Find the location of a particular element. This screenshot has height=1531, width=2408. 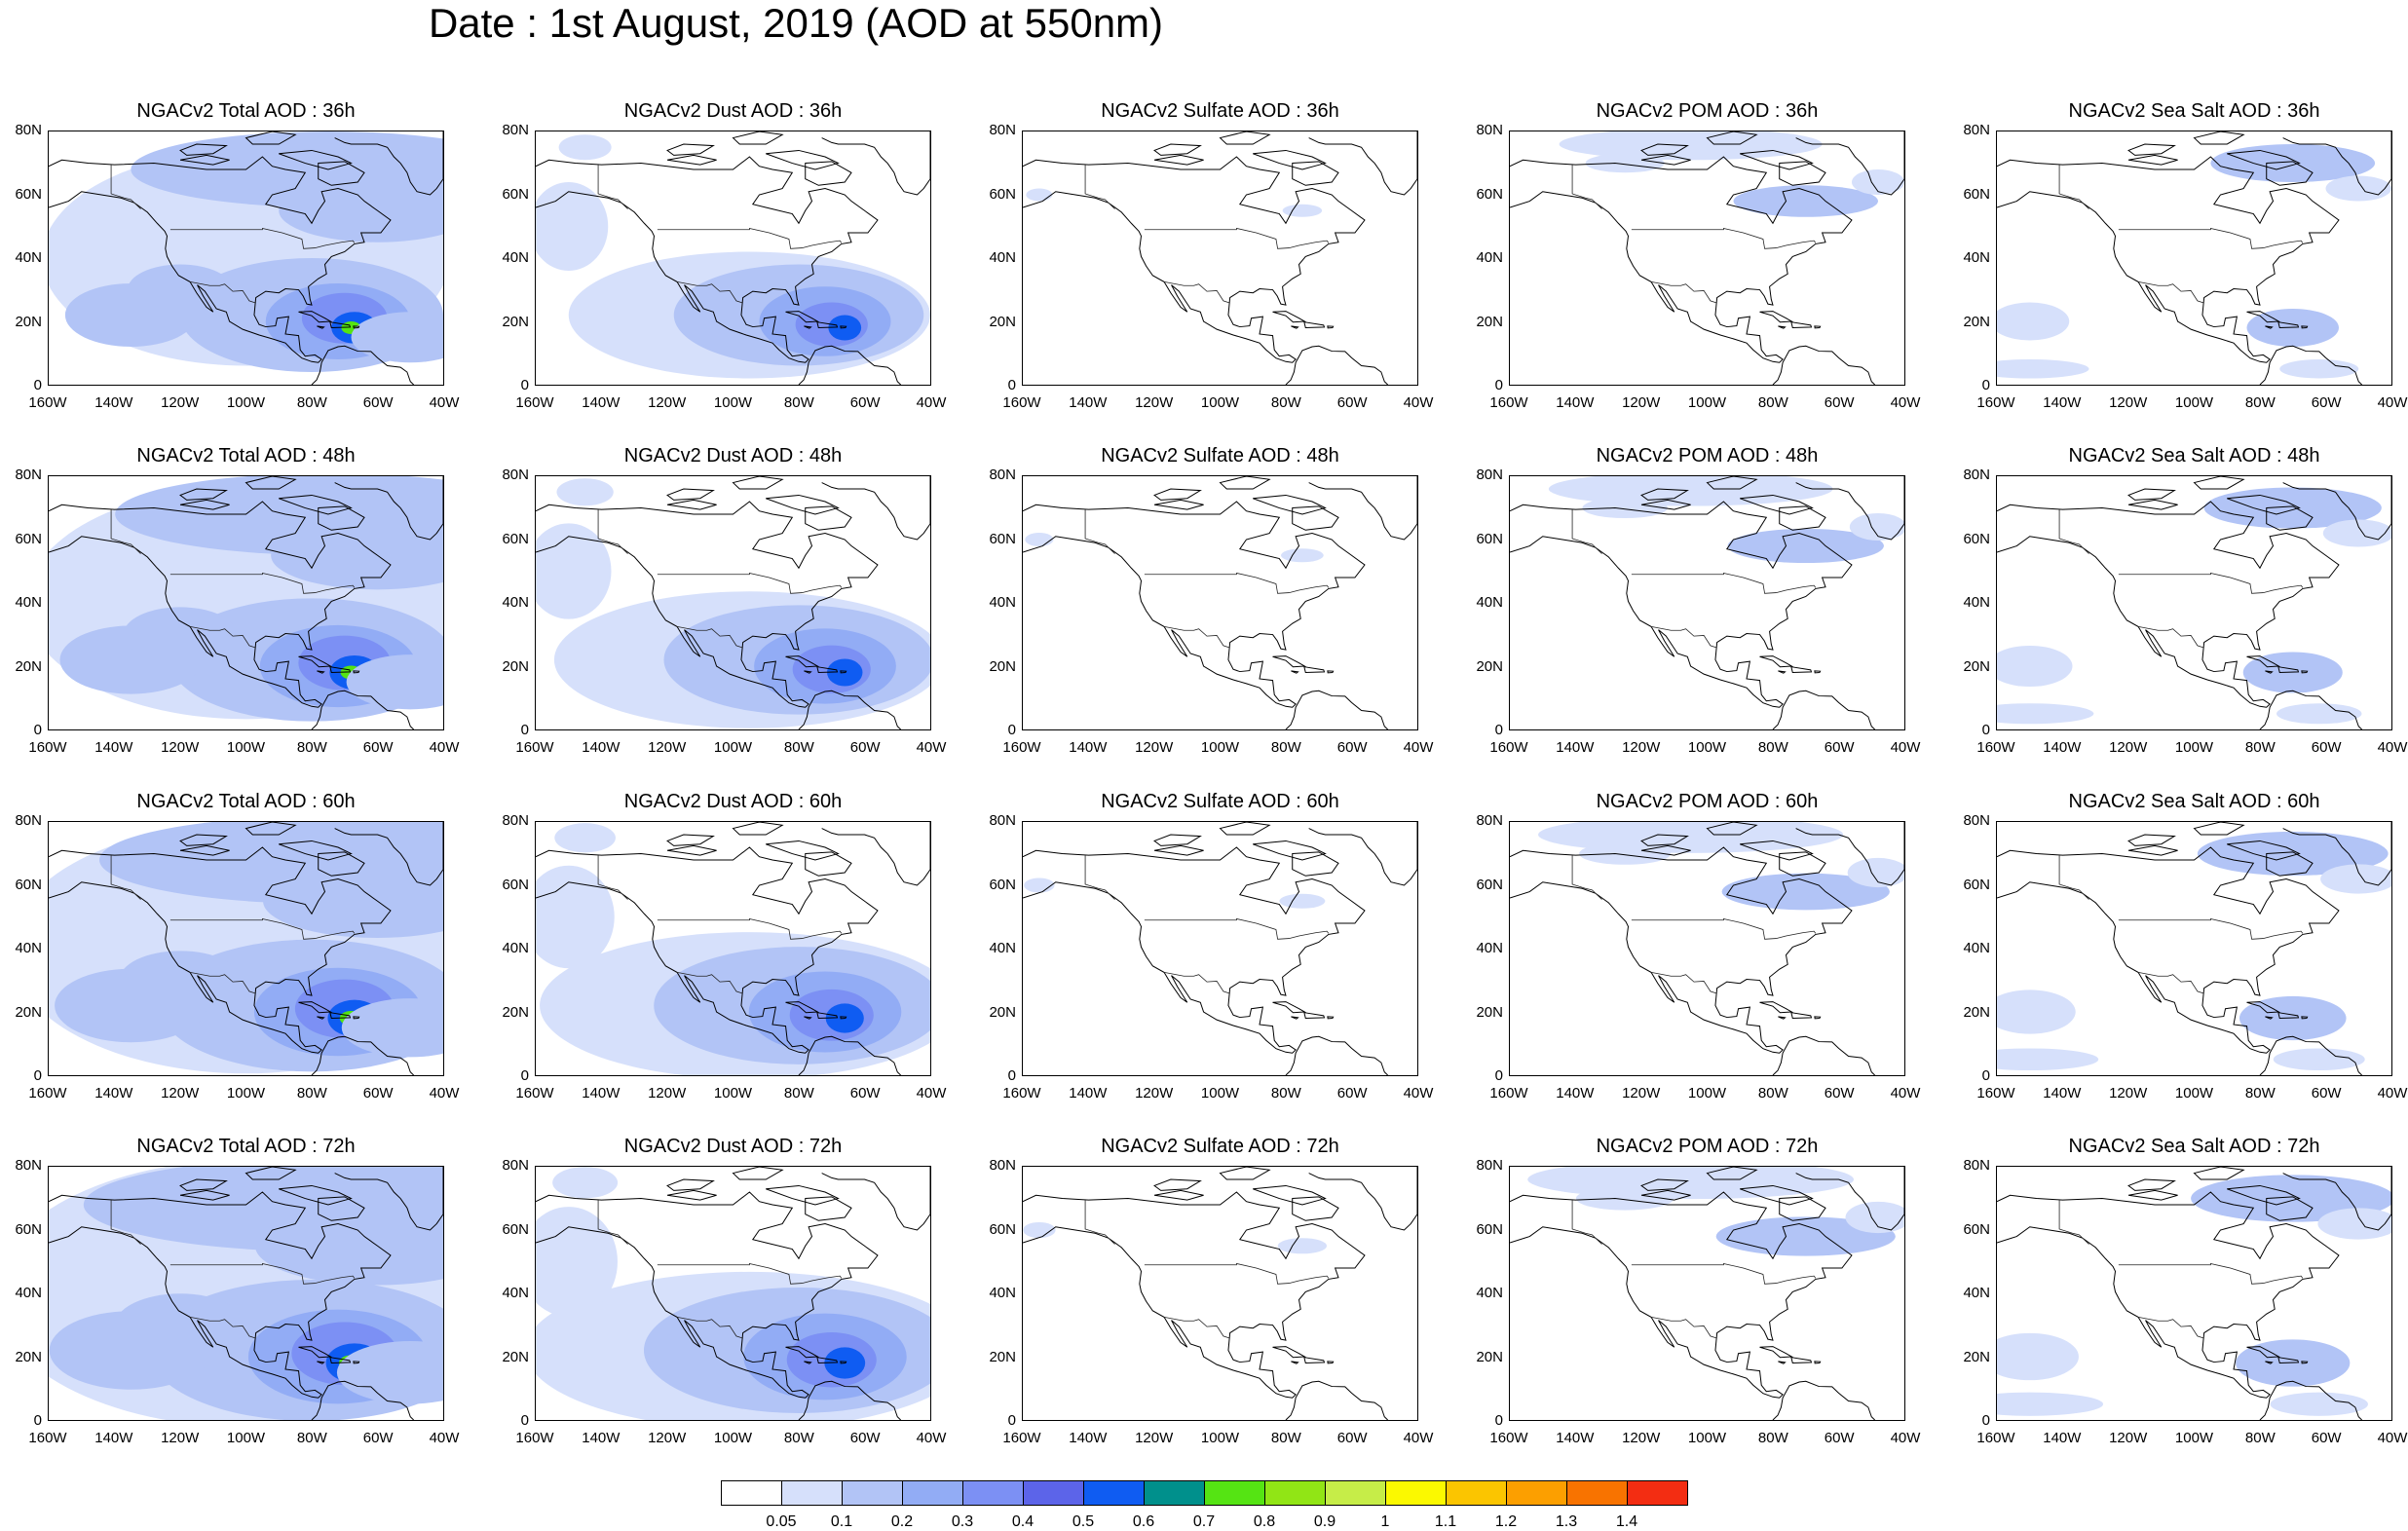

legend-label: 0.9 is located at coordinates (1324, 1521).